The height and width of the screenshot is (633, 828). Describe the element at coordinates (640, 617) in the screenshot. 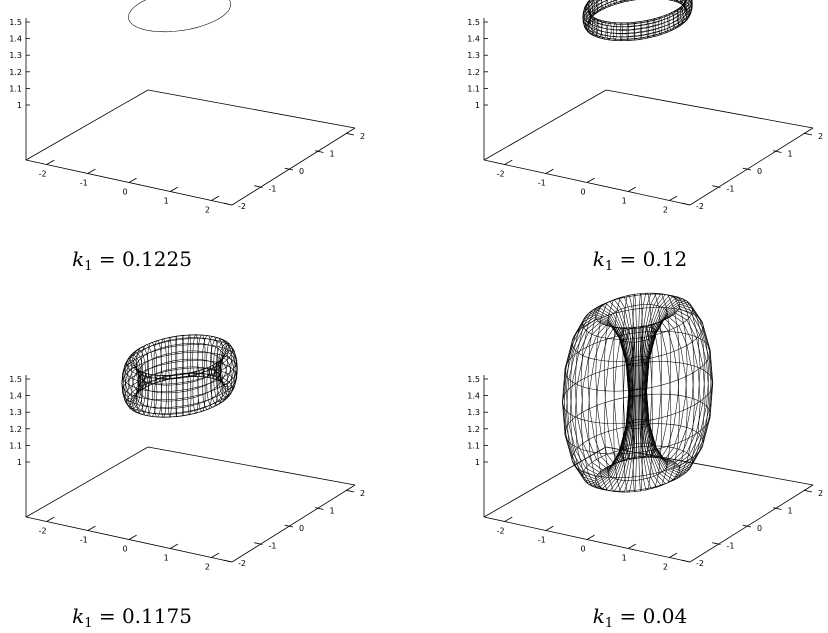

I see `panel-caption: k1 = 0.04` at that location.